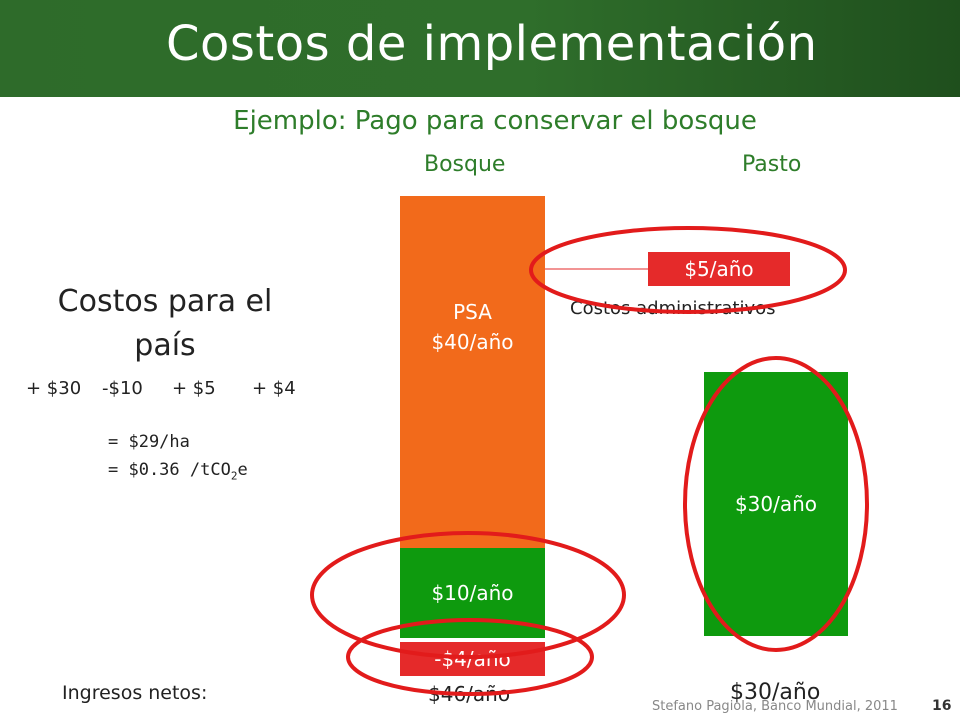  Describe the element at coordinates (673, 308) in the screenshot. I see `admin-cost-label: Costos administrativos` at that location.